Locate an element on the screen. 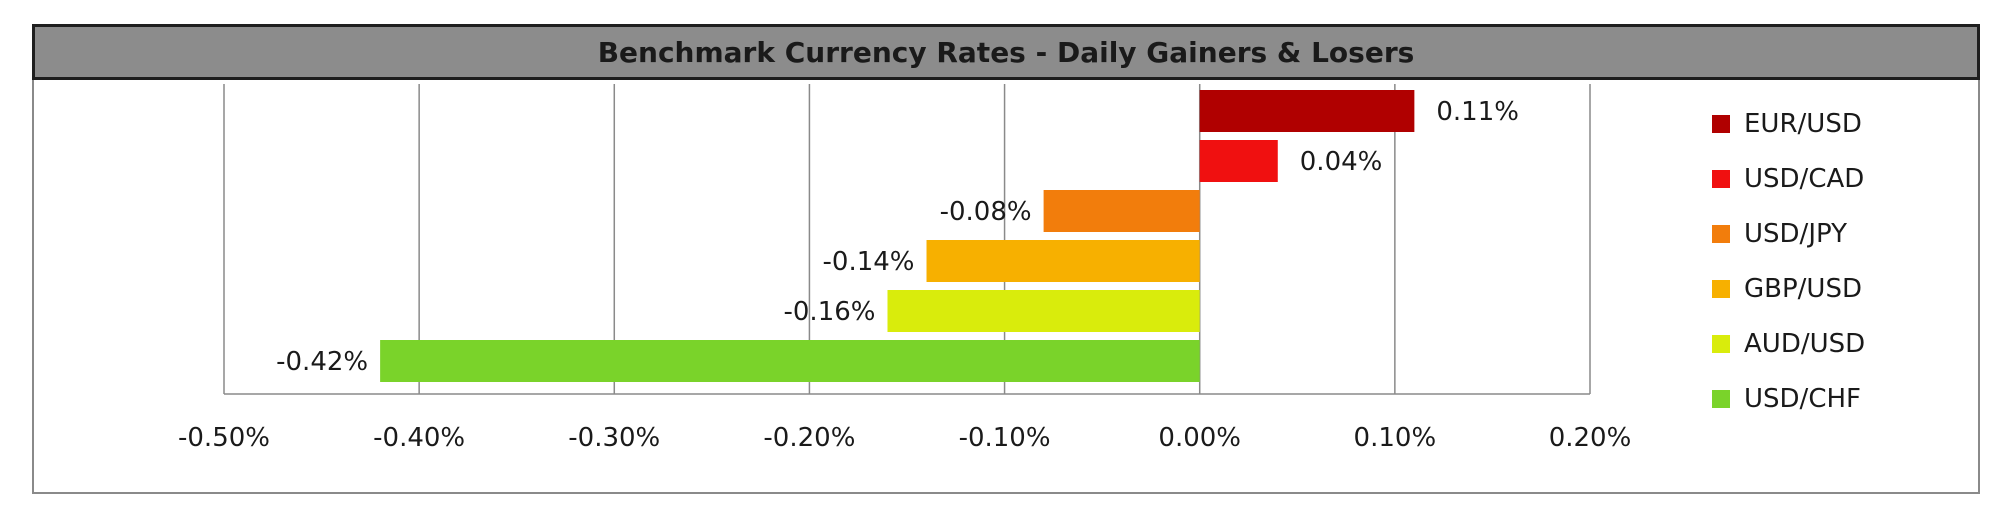  legend-item: AUD/USD is located at coordinates (1832, 343).